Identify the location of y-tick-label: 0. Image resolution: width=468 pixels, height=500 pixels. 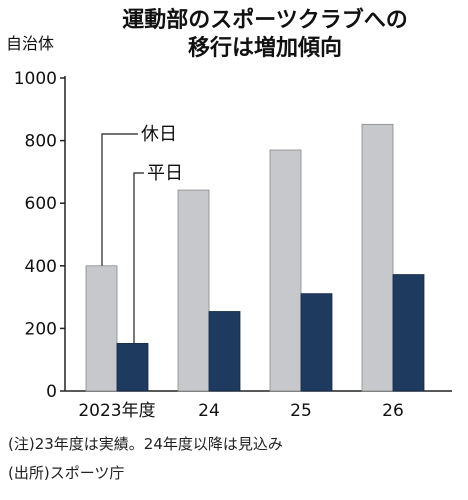
(51, 392).